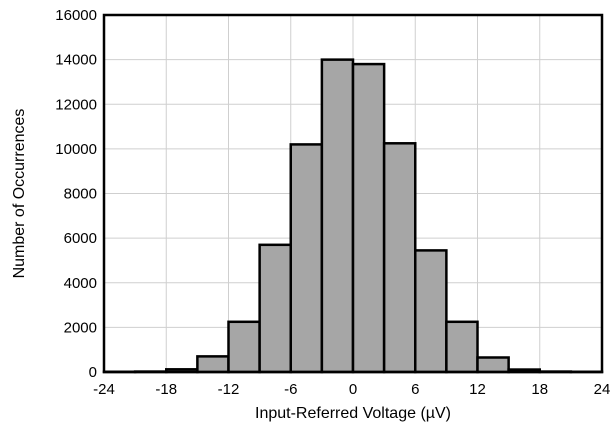  I want to click on y-tick-label: 14000, so click(76, 60).